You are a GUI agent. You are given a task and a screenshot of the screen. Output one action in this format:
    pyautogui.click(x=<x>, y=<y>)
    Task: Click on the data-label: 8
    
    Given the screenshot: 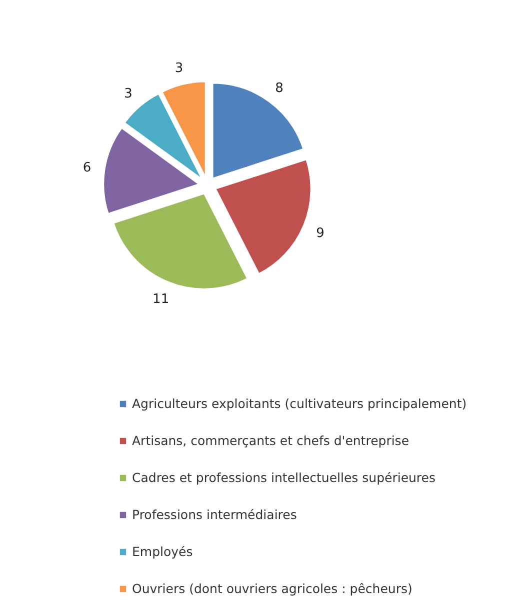 What is the action you would take?
    pyautogui.click(x=279, y=88)
    